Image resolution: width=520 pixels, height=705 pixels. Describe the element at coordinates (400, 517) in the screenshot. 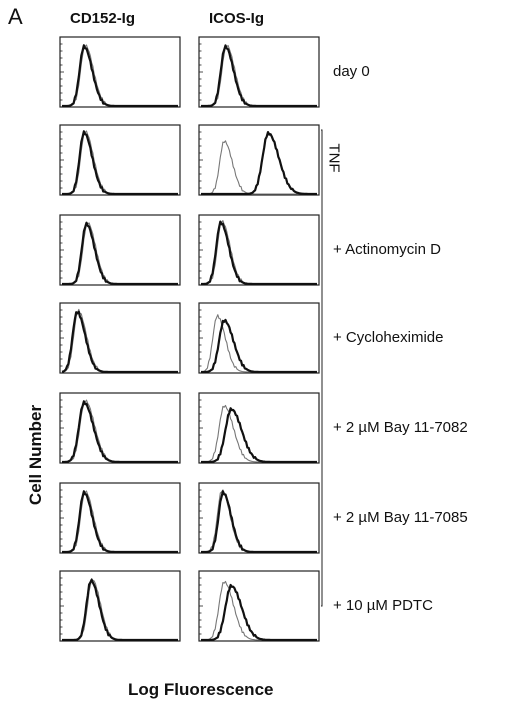

I see `row-label-bay-11-7085: + 2 µM Bay 11-7085` at that location.